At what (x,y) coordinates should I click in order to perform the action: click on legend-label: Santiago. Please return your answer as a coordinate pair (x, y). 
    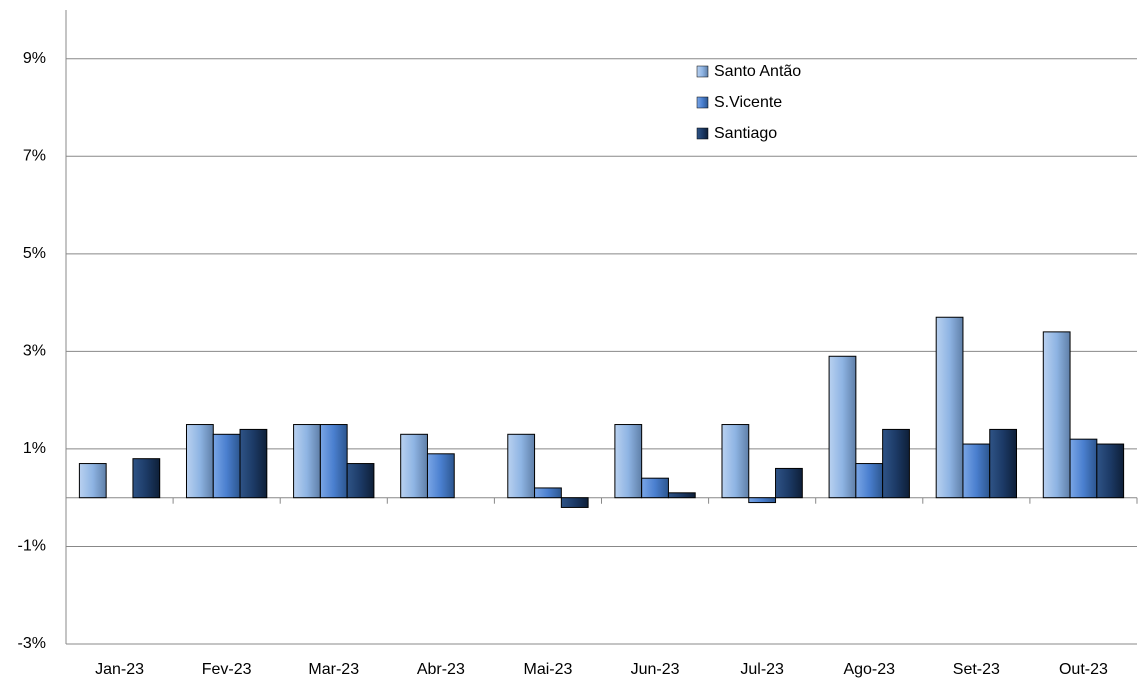
    Looking at the image, I should click on (745, 133).